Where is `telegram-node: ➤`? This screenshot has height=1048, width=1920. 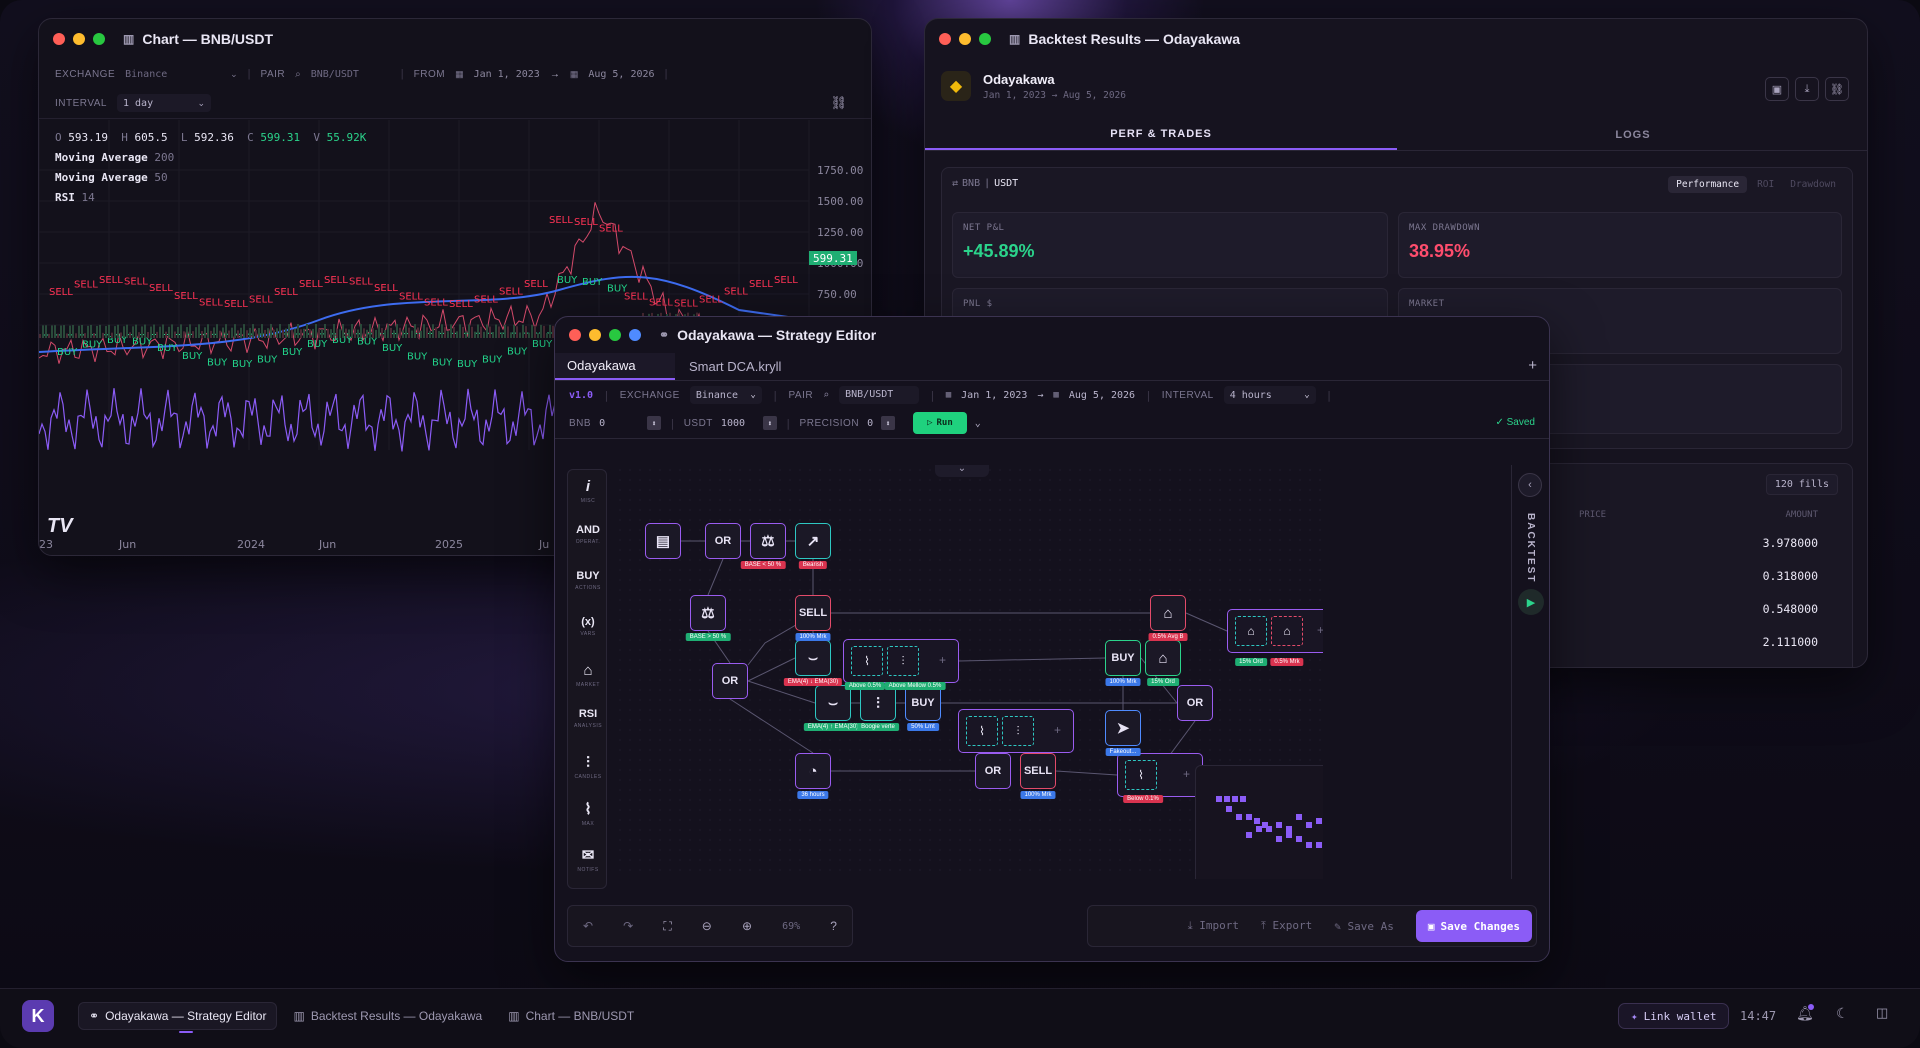
telegram-node: ➤ is located at coordinates (1123, 728).